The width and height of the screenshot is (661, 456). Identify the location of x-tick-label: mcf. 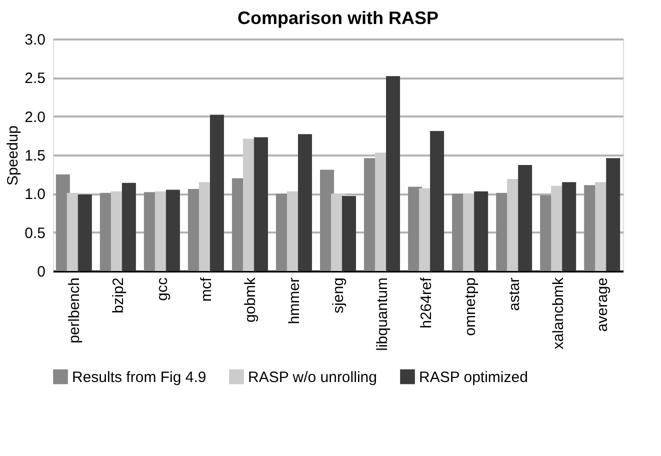
(206, 289).